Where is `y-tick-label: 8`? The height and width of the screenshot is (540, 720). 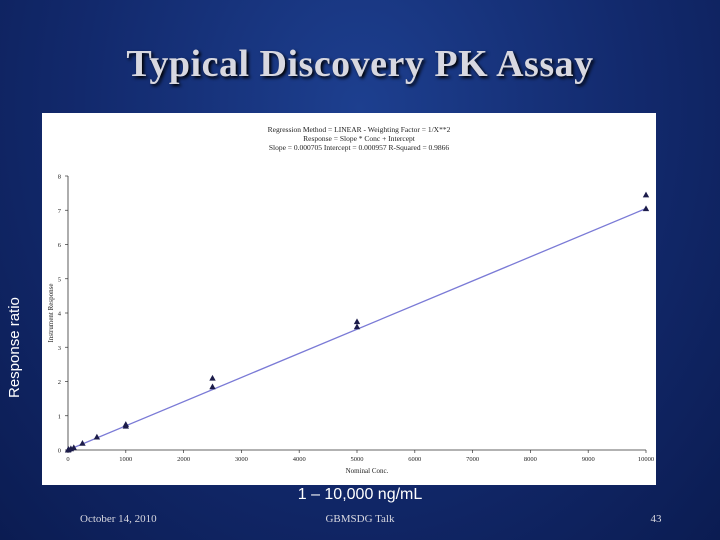
y-tick-label: 8 is located at coordinates (59, 177).